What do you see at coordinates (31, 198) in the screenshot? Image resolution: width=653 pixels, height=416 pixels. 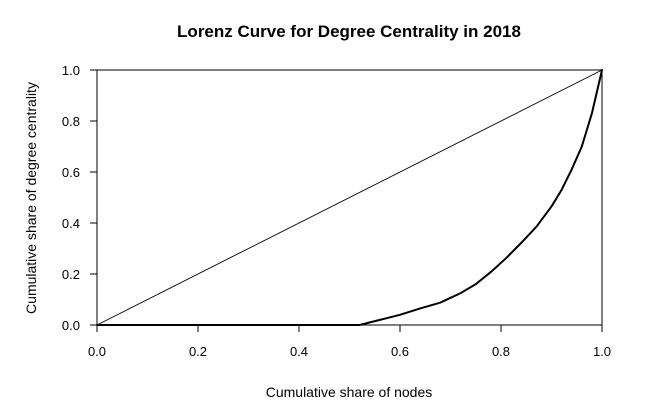 I see `y-axis-label: Cumulative share of degree centrality` at bounding box center [31, 198].